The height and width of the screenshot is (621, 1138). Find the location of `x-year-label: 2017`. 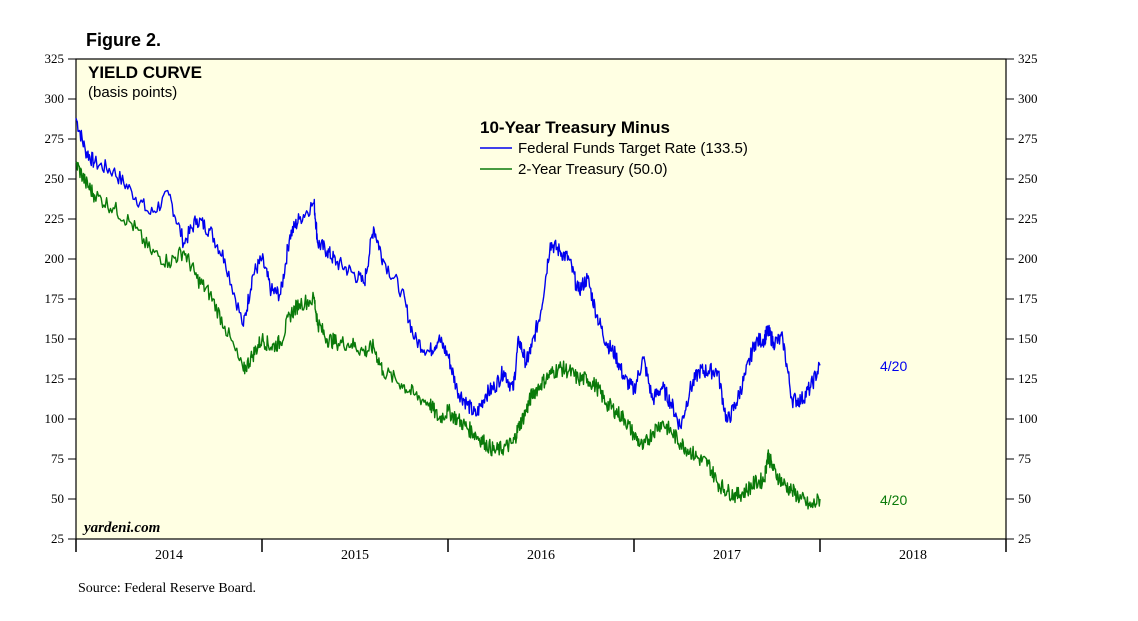

x-year-label: 2017 is located at coordinates (727, 555).